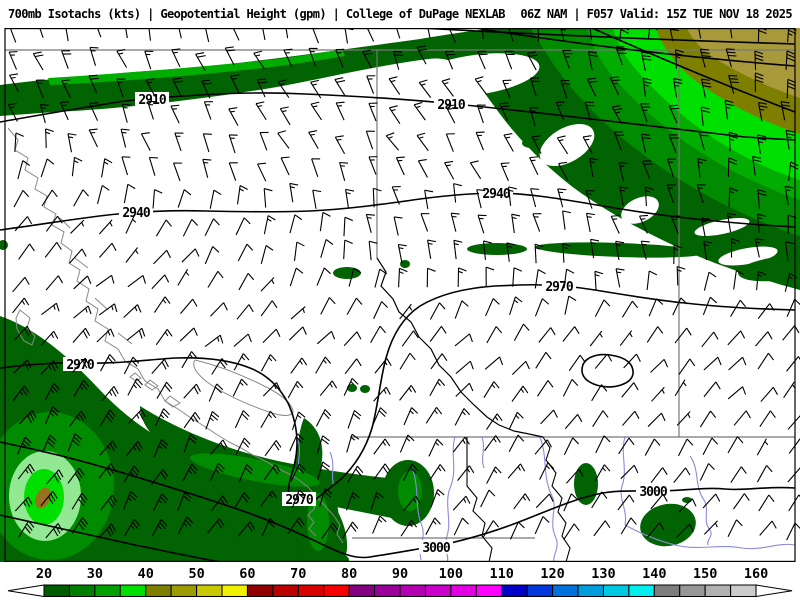 This screenshot has width=800, height=600. Describe the element at coordinates (95, 574) in the screenshot. I see `colorbar-tick-label: 30` at that location.